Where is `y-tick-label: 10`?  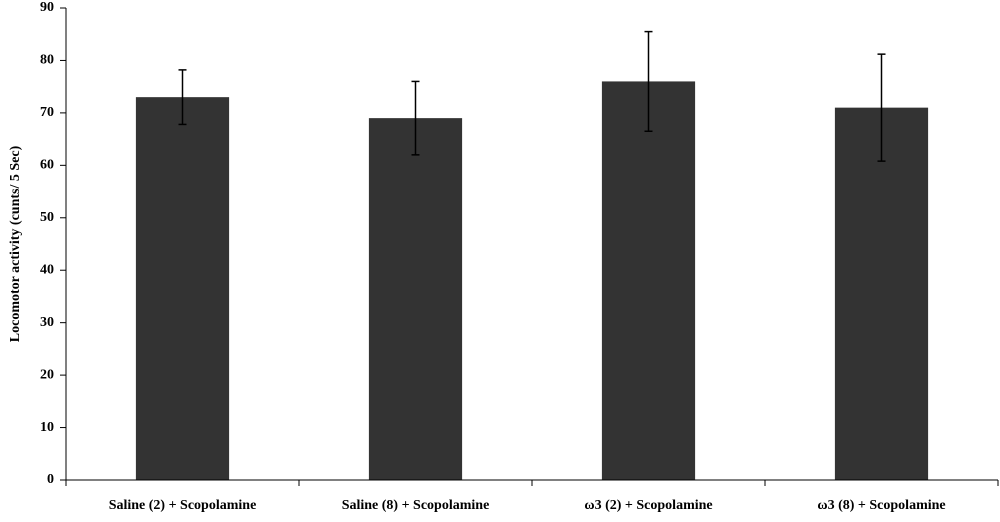 y-tick-label: 10 is located at coordinates (47, 427).